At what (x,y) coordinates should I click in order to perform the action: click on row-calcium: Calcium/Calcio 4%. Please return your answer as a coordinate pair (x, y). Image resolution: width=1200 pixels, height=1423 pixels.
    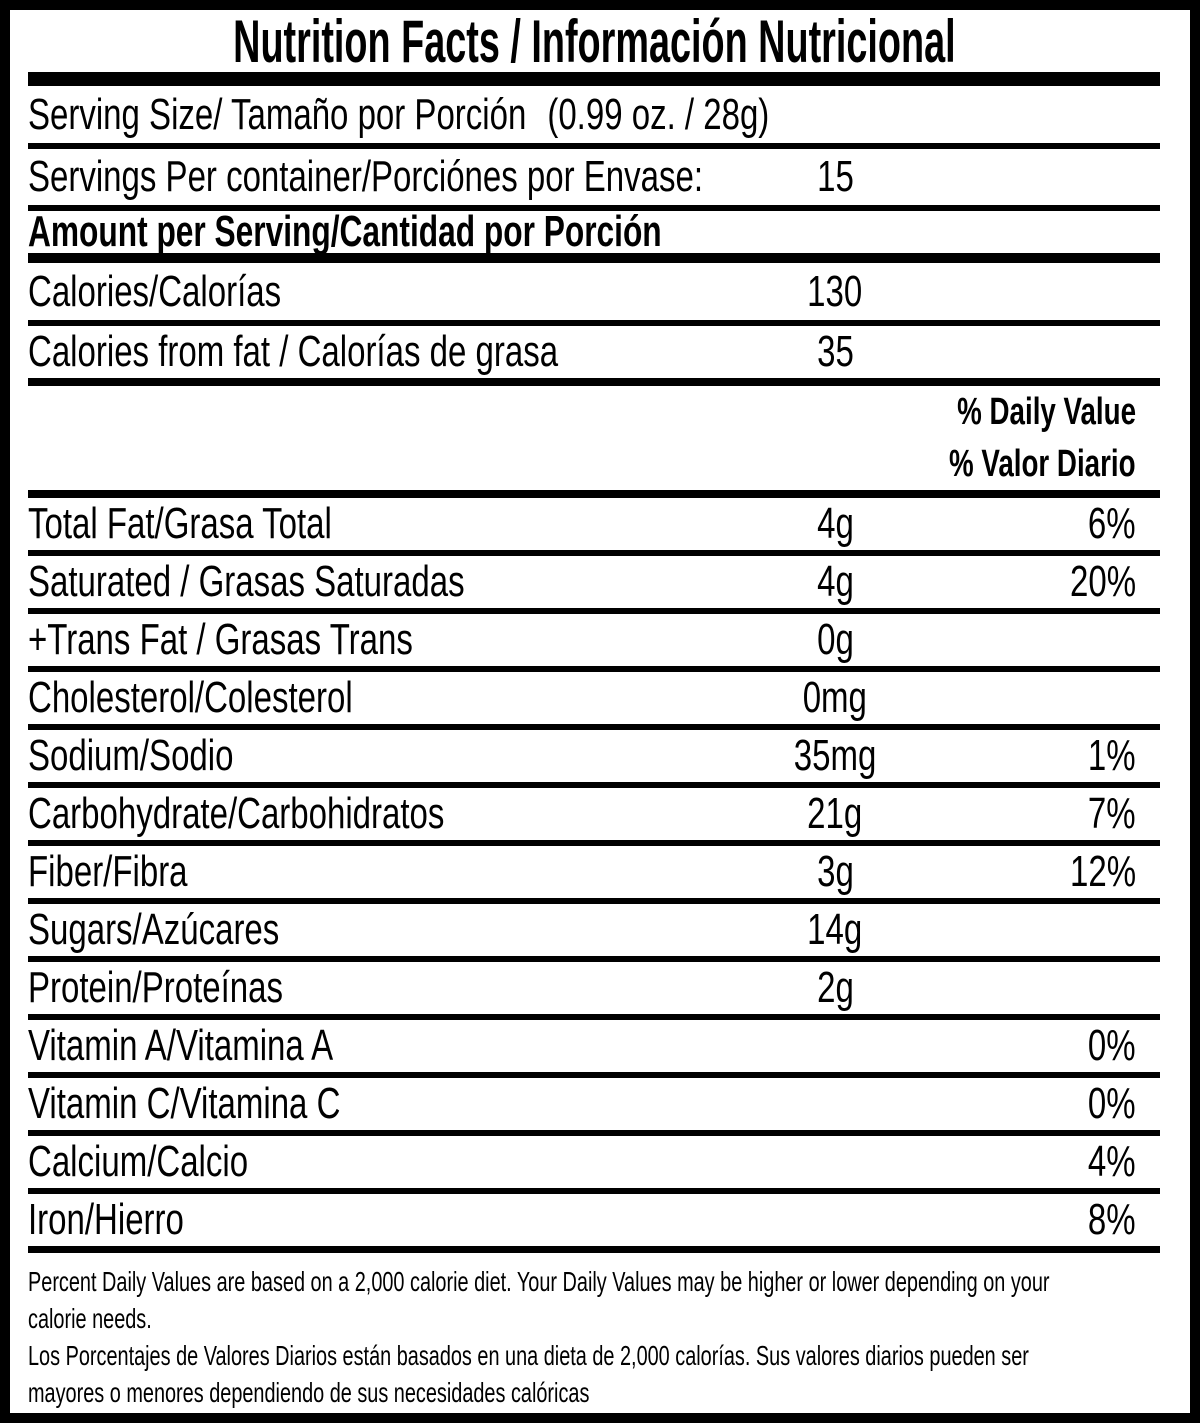
    Looking at the image, I should click on (594, 1162).